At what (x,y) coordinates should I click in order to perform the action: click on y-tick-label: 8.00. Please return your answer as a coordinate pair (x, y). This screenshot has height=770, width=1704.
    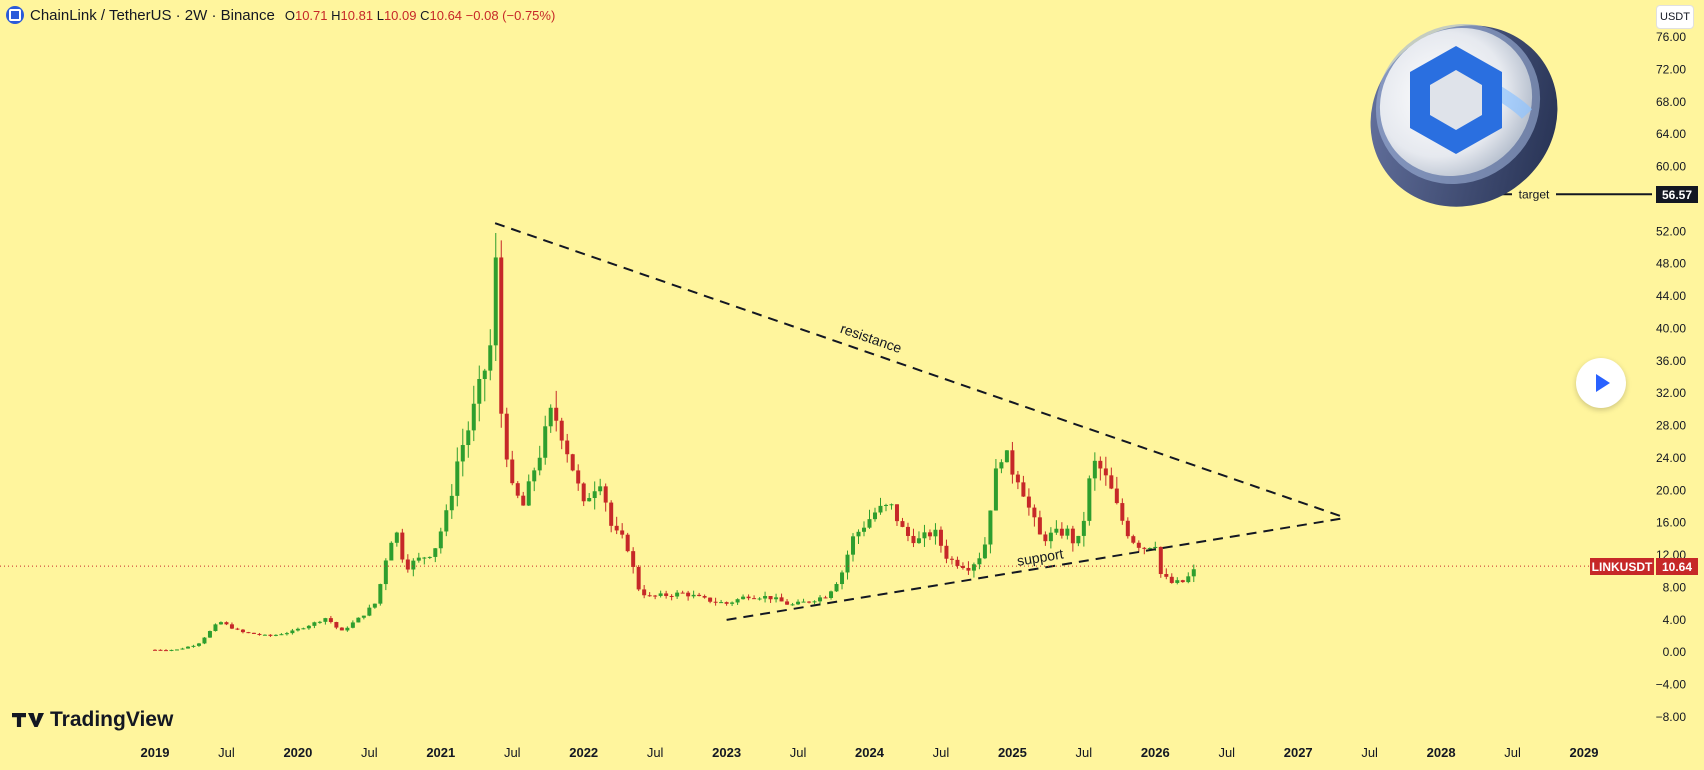
    Looking at the image, I should click on (1675, 587).